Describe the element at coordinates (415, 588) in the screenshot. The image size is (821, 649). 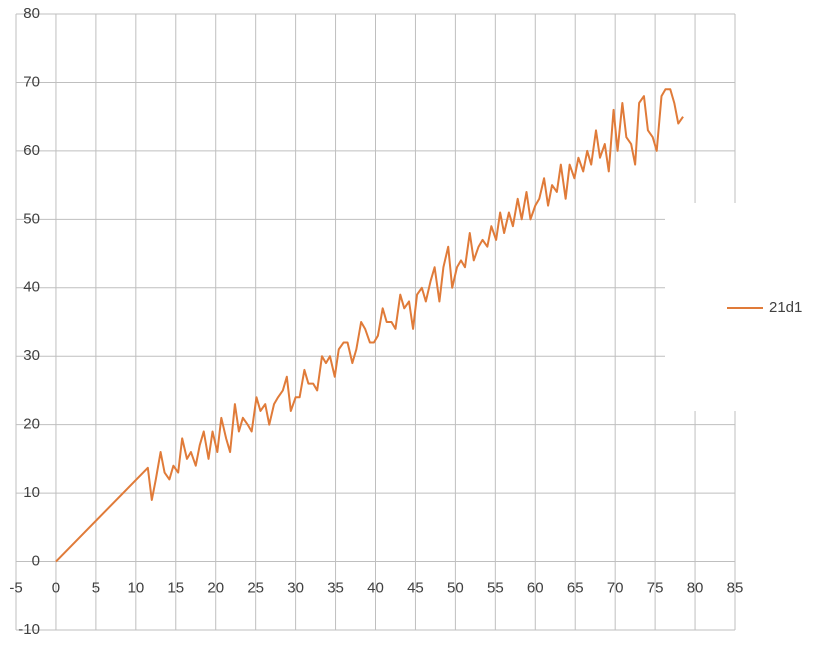
I see `x-tick-label: 45` at that location.